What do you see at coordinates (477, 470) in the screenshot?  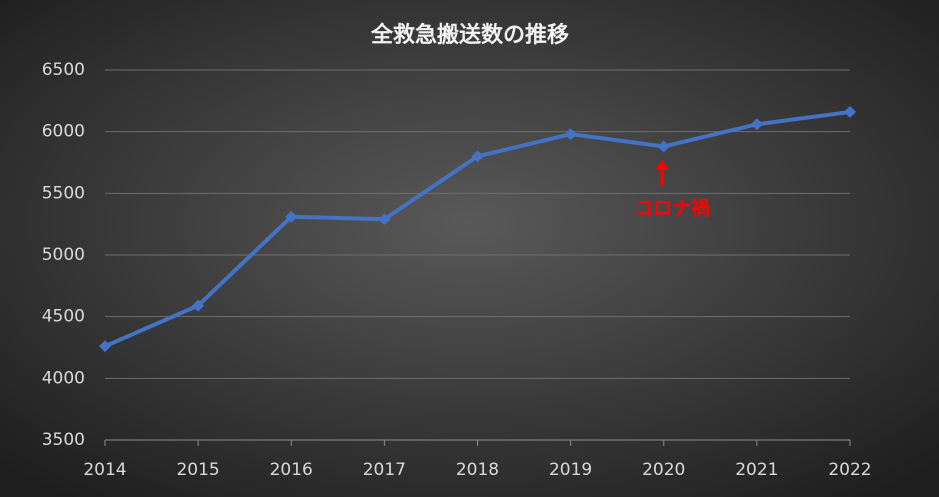 I see `x-tick-label: 2018` at bounding box center [477, 470].